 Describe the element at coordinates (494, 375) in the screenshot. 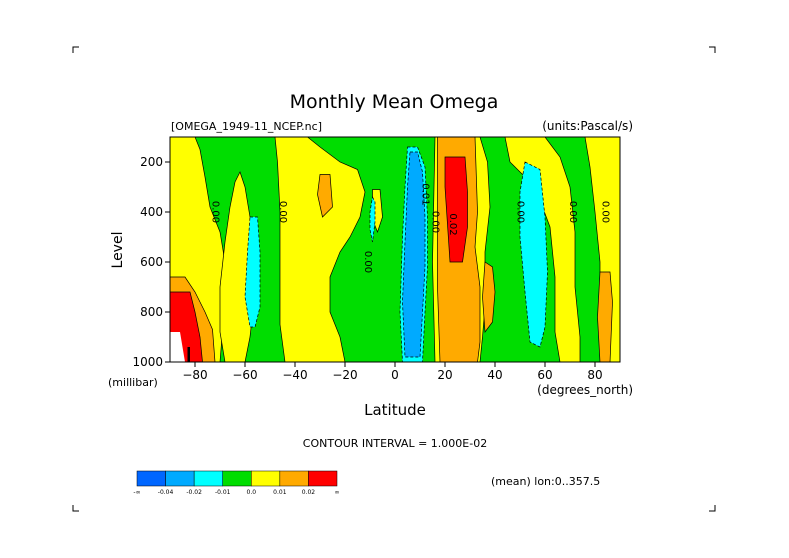

I see `x-tick-label-6: 40` at that location.